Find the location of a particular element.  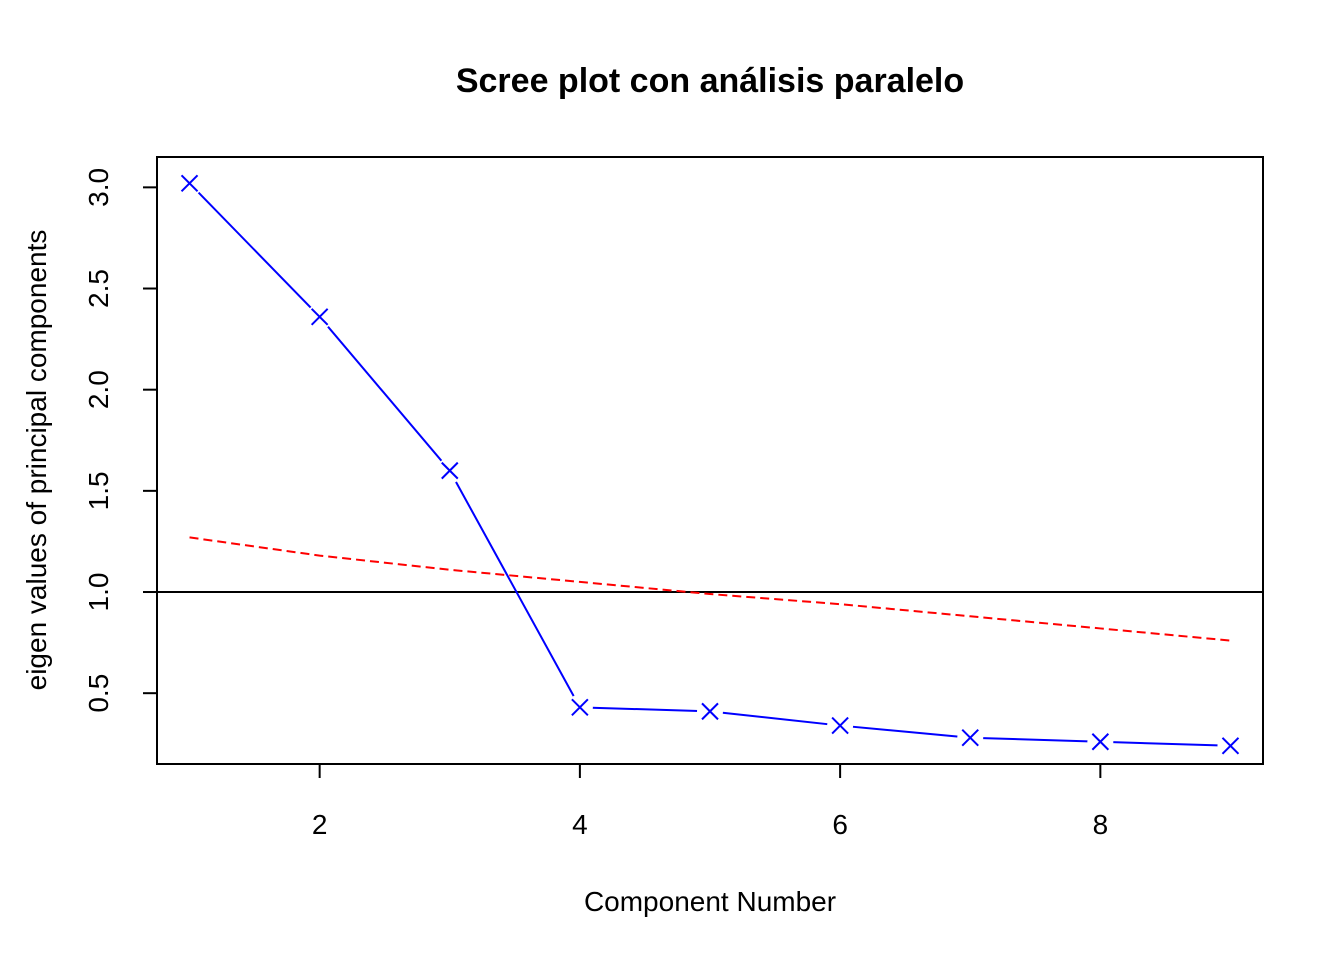

x-tick-label-2: 2 is located at coordinates (320, 824).